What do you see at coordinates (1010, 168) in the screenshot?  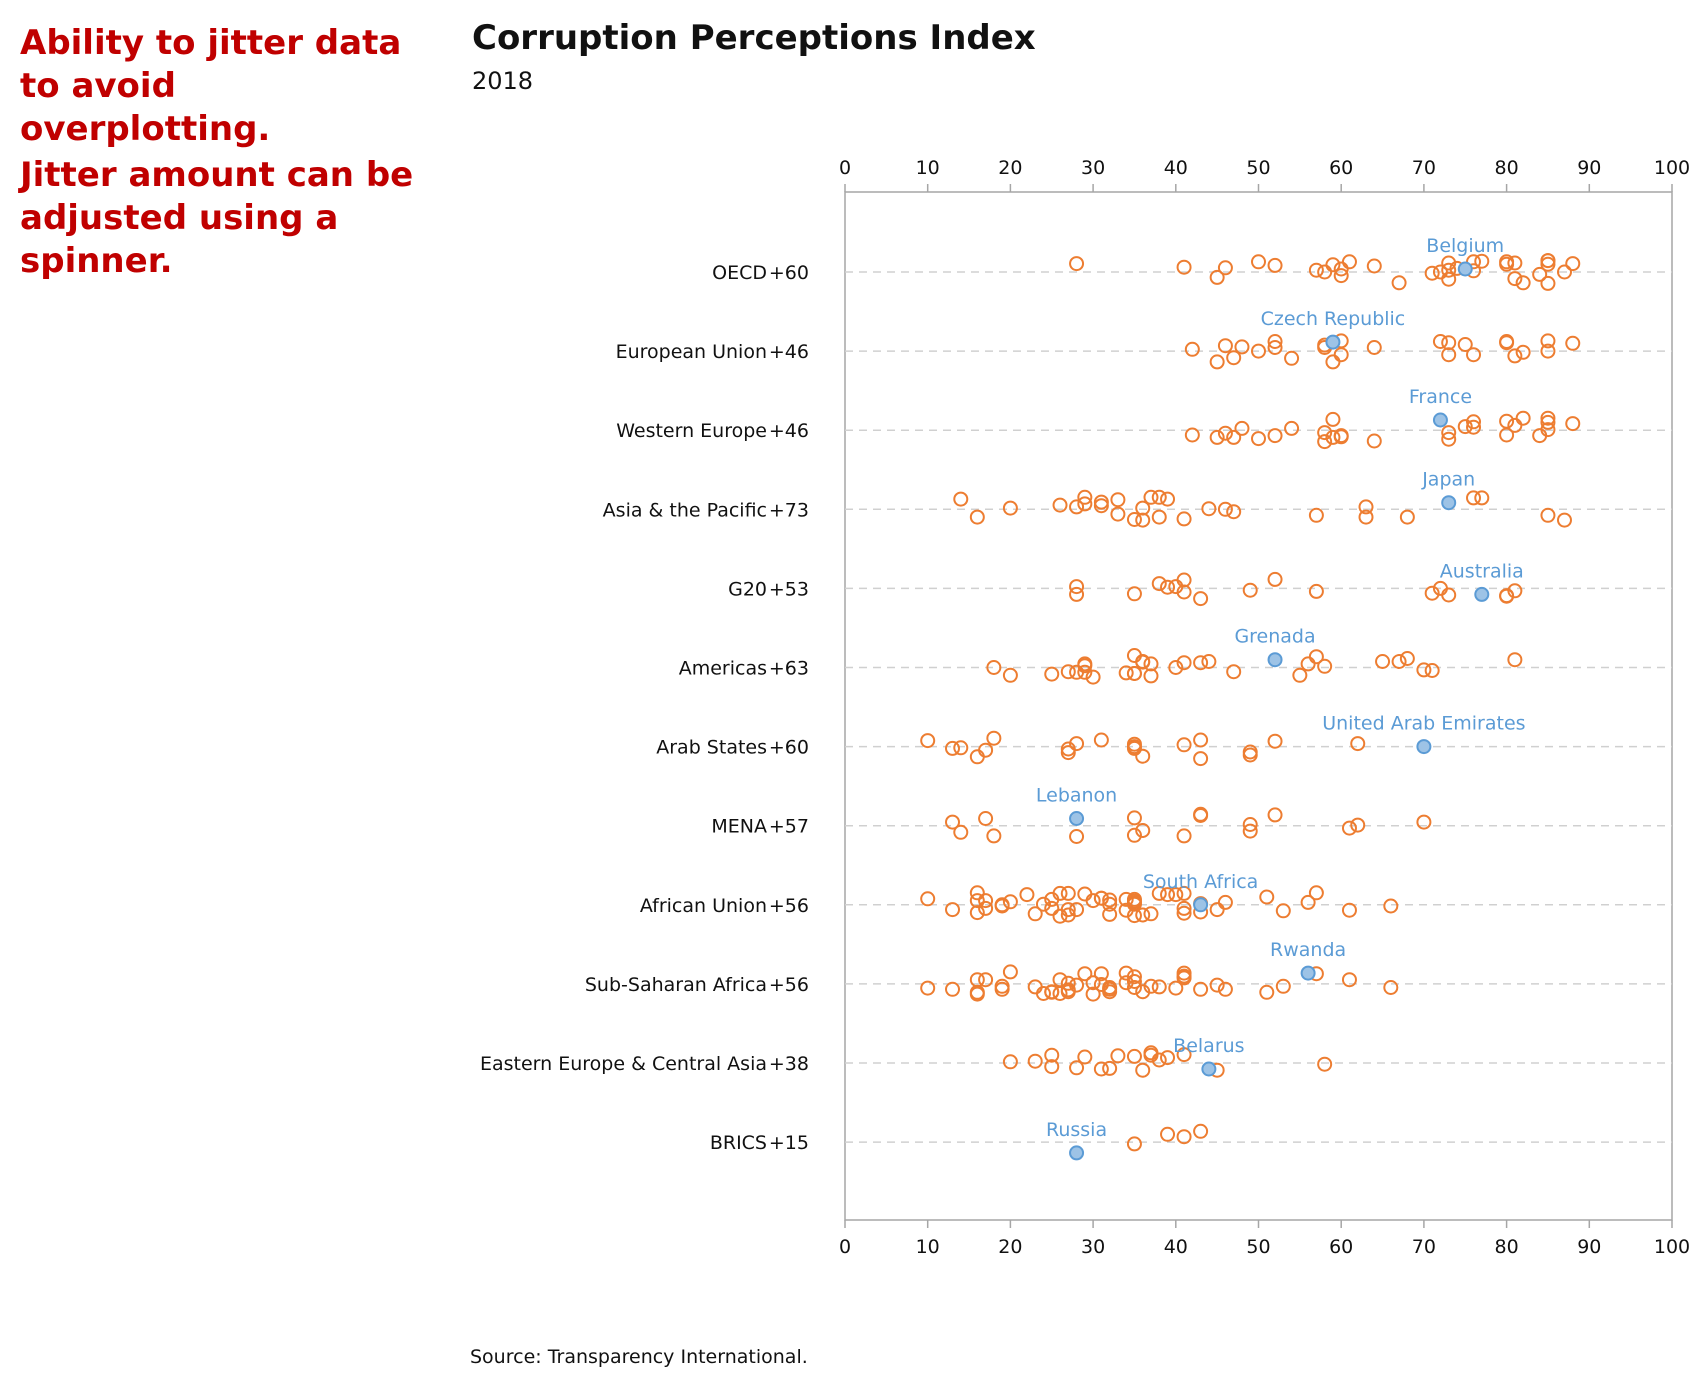 I see `x-tick-label-top: 20` at bounding box center [1010, 168].